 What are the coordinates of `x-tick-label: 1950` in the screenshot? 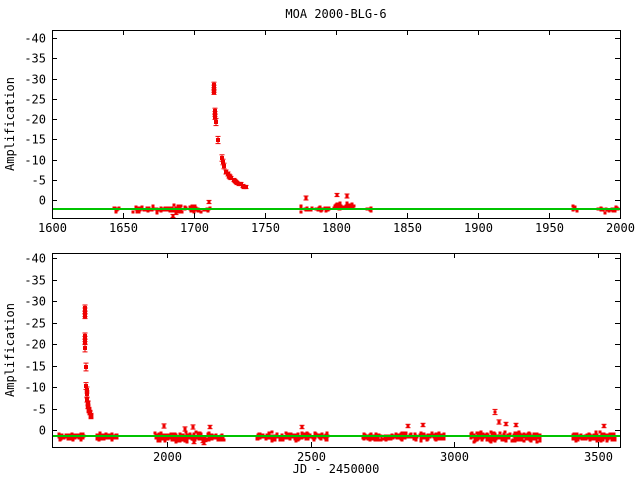 It's located at (549, 228).